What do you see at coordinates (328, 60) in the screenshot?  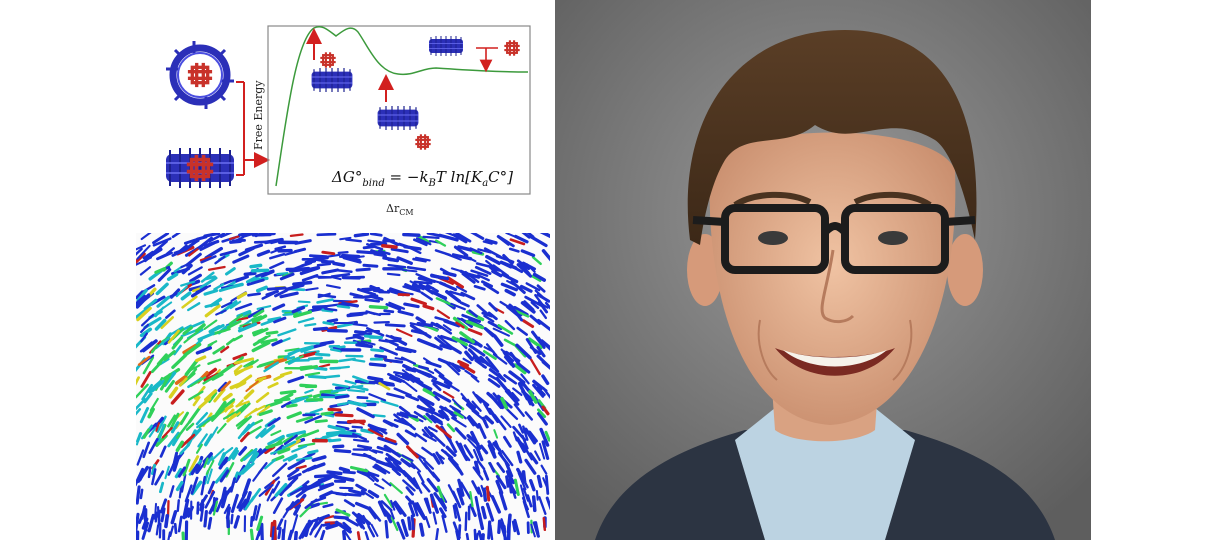 I see `guest-leaving` at bounding box center [328, 60].